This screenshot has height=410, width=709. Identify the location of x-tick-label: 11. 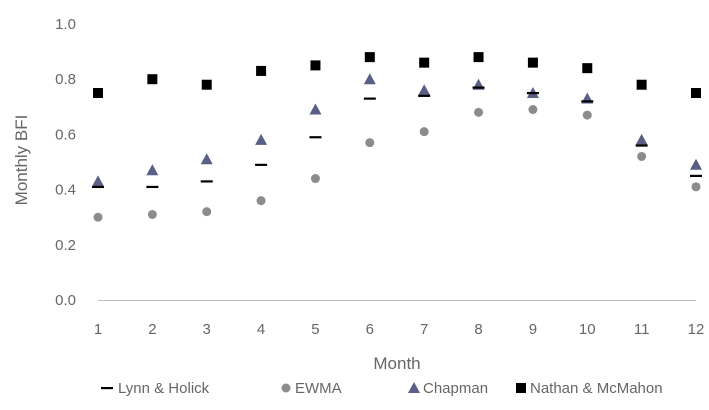
(642, 329).